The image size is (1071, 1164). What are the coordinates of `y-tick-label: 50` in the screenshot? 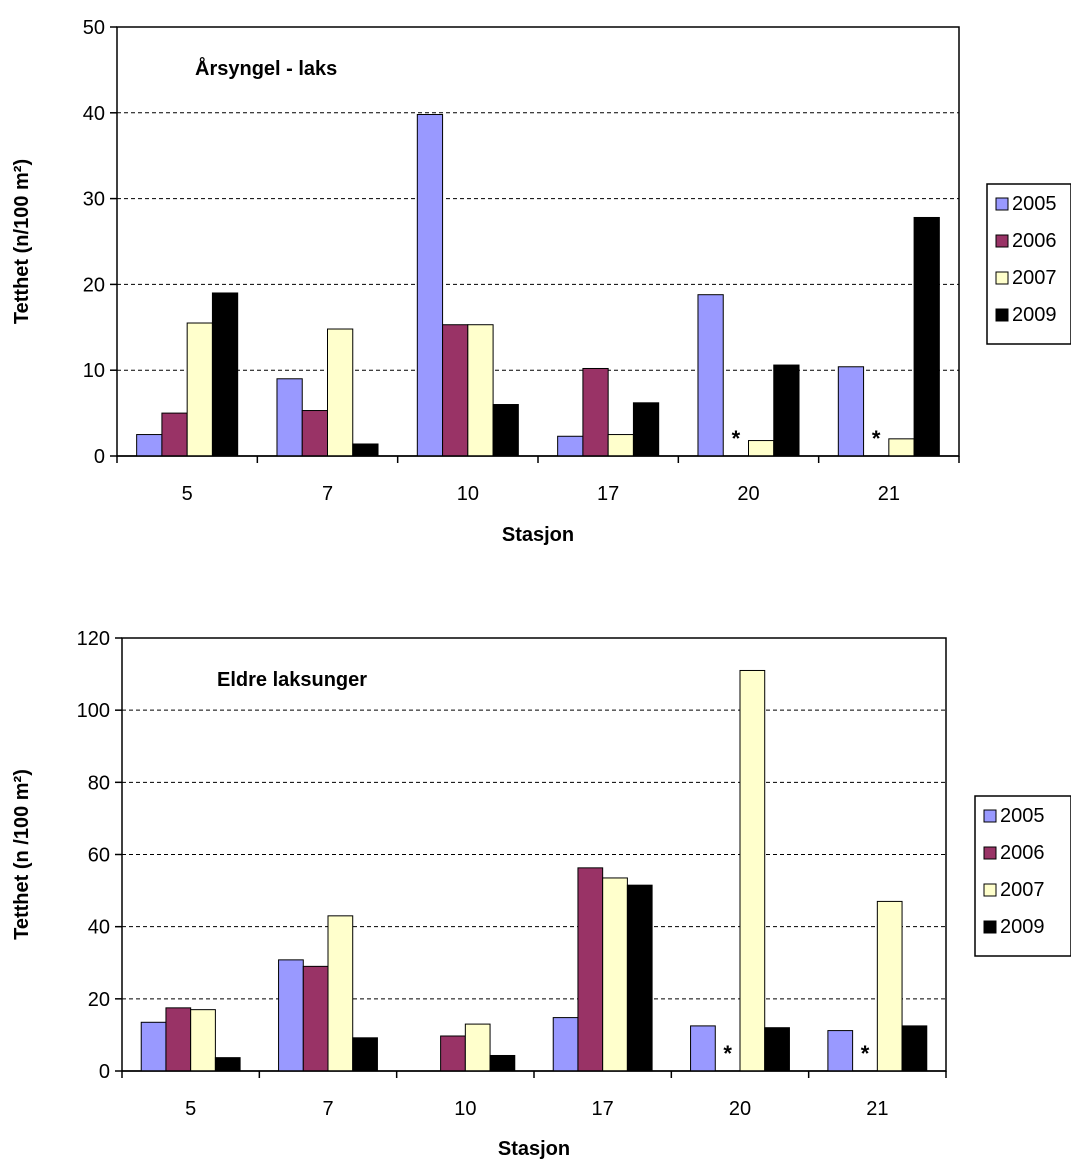 It's located at (94, 28).